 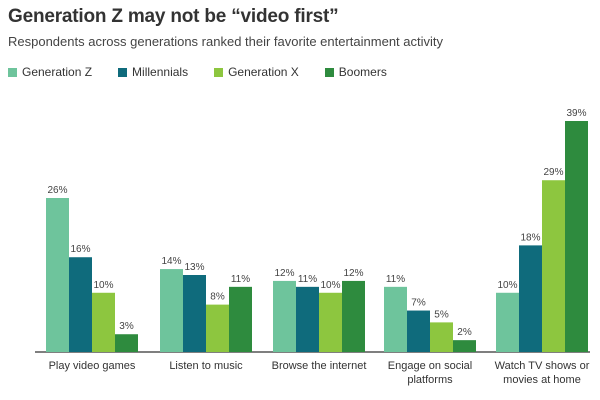 I want to click on value-label-millennials-engage-on-social-platforms: 7%, so click(x=418, y=303).